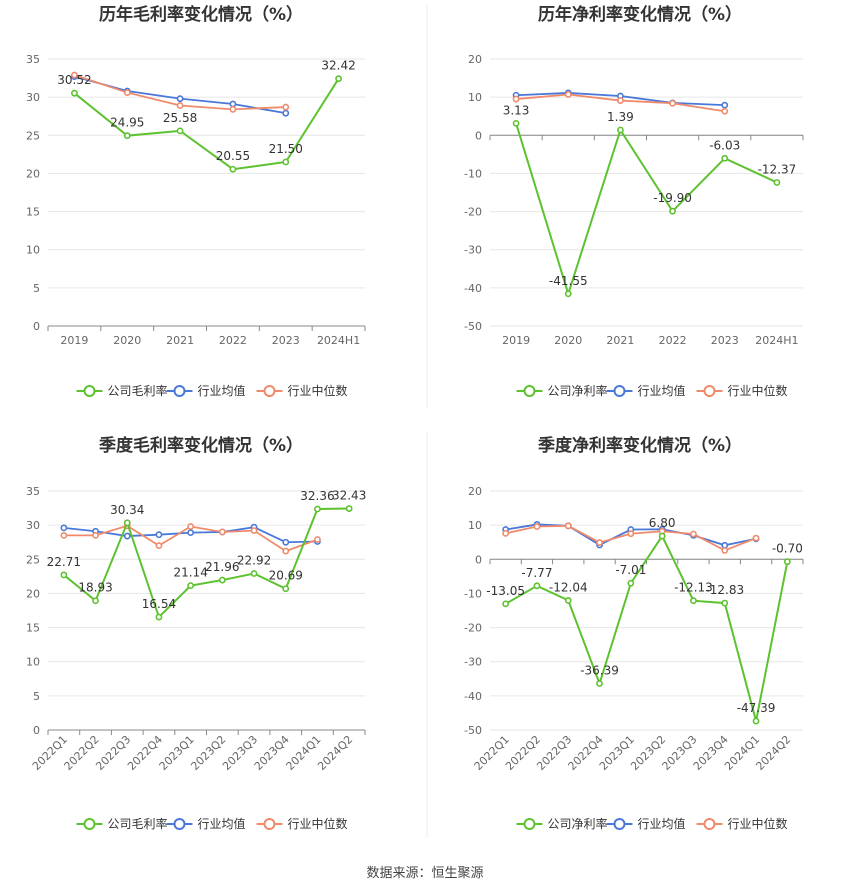 Image resolution: width=850 pixels, height=895 pixels. I want to click on y-tick-label: -50, so click(473, 730).